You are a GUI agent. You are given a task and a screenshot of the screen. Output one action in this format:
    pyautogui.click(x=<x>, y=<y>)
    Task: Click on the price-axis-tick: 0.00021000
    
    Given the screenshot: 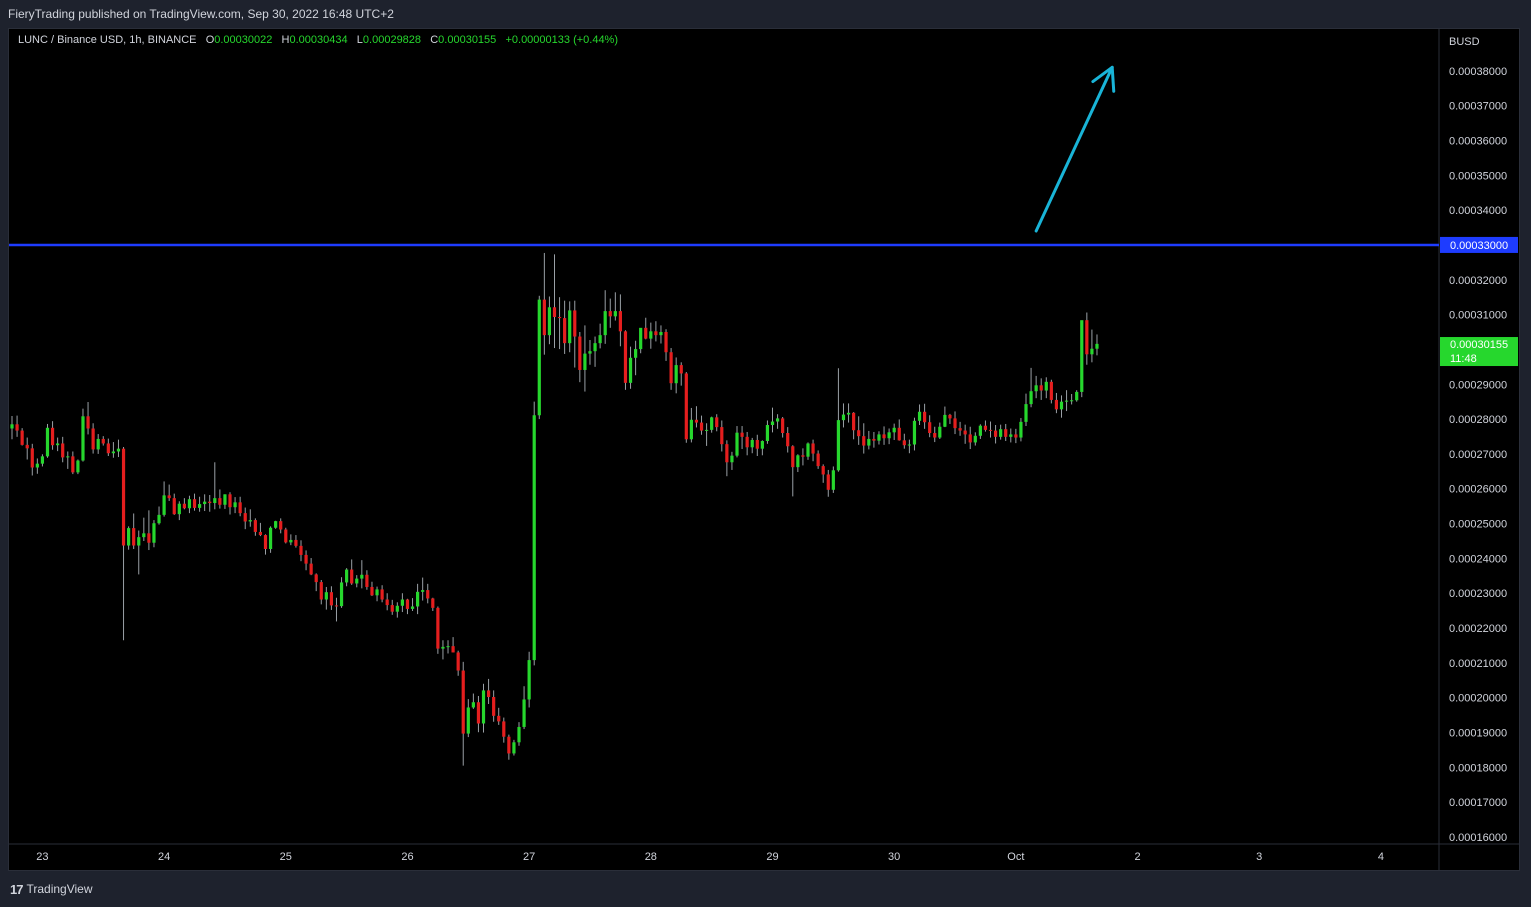 What is the action you would take?
    pyautogui.click(x=1478, y=664)
    